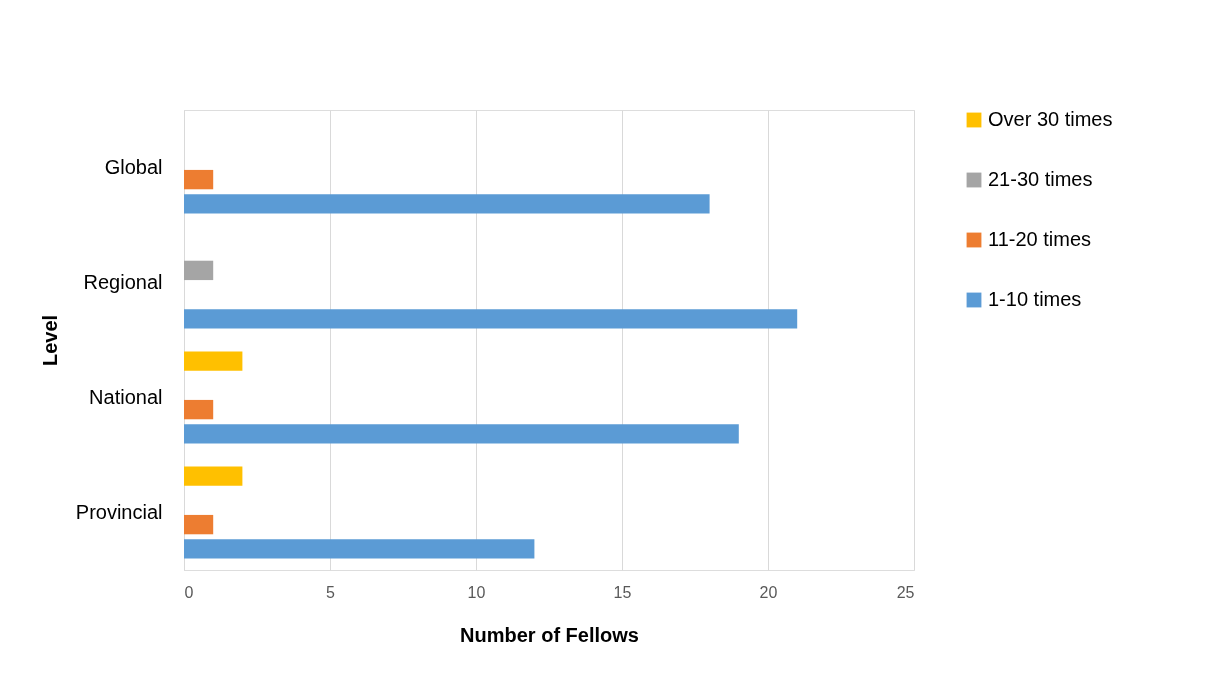  What do you see at coordinates (1040, 239) in the screenshot?
I see `legend-label: 11-20 times` at bounding box center [1040, 239].